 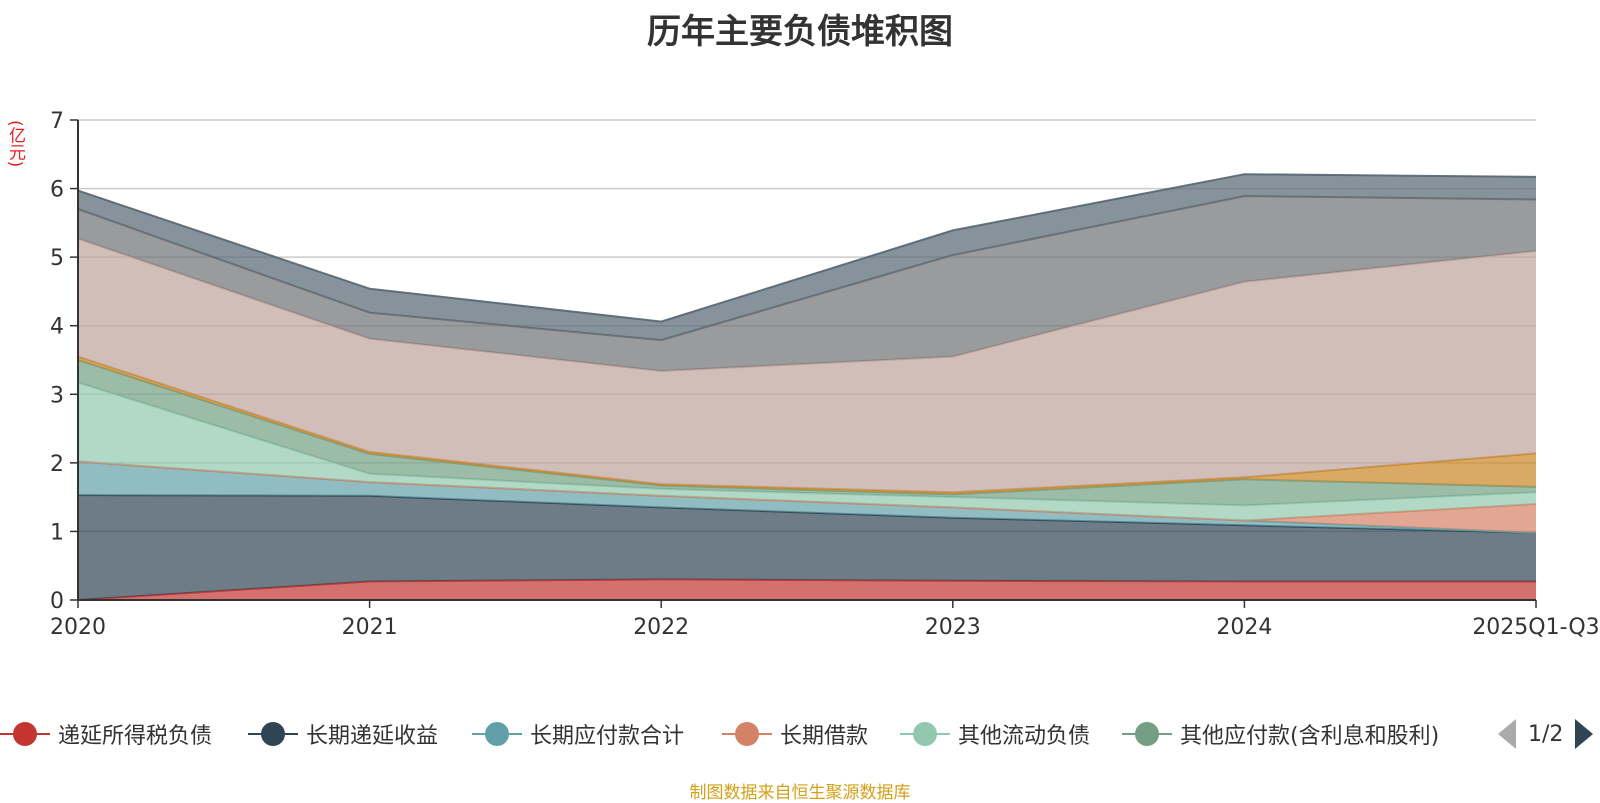 I want to click on y-tick-label-6: 6, so click(x=57, y=190).